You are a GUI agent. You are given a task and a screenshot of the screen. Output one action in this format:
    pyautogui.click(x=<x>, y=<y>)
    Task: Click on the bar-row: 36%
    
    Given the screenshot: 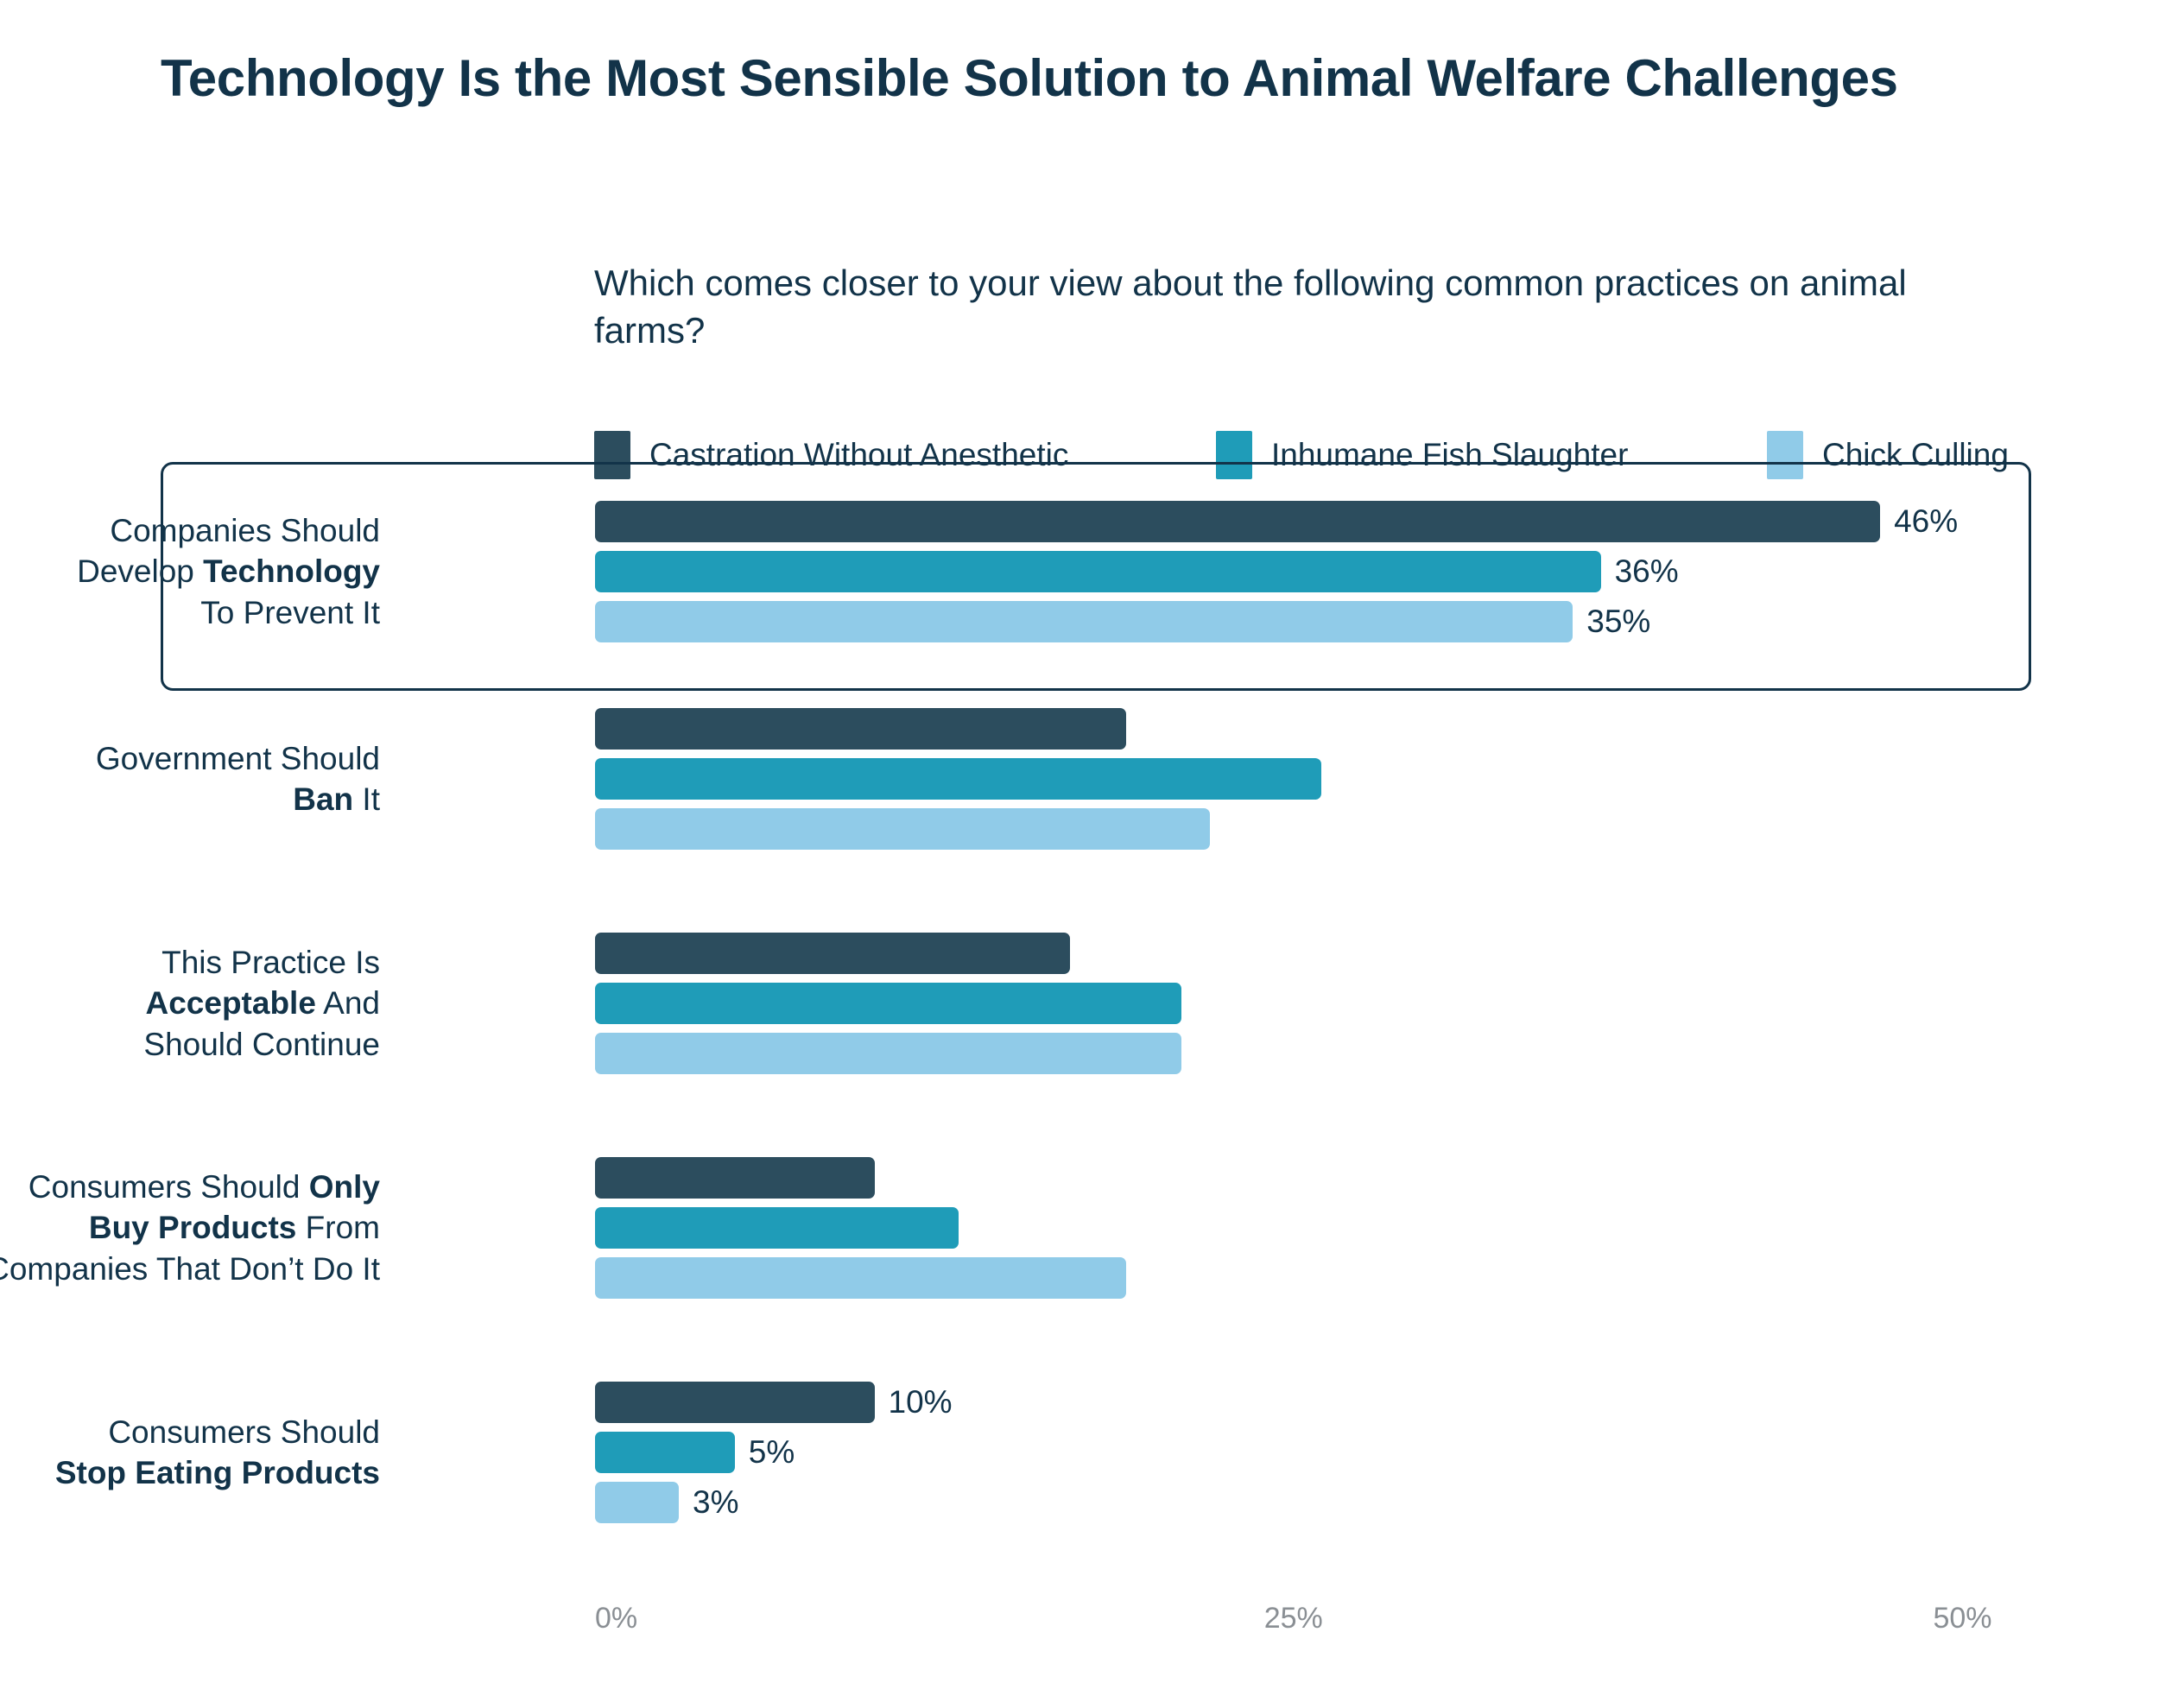 What is the action you would take?
    pyautogui.click(x=1276, y=571)
    